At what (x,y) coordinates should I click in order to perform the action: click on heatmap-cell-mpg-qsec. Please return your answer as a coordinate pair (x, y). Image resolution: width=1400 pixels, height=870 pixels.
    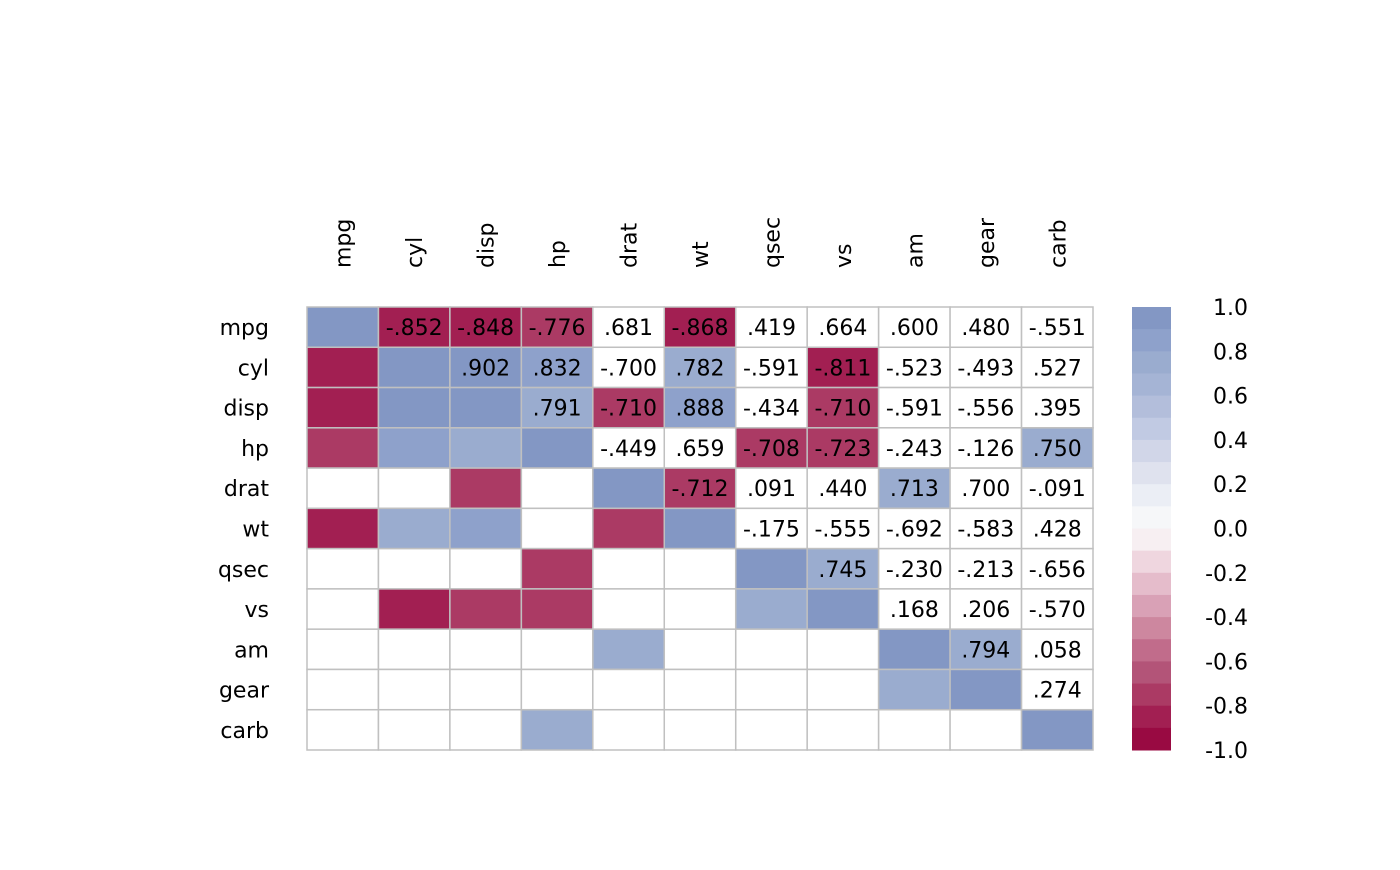
    Looking at the image, I should click on (771, 327).